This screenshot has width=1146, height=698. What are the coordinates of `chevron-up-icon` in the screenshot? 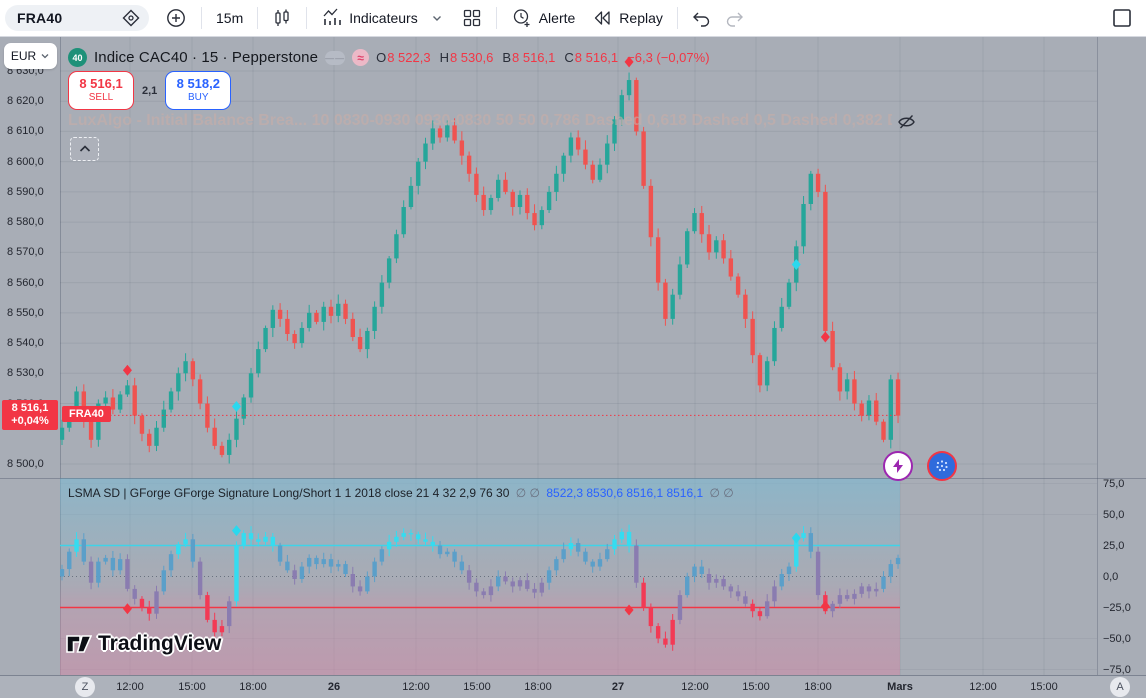 It's located at (84, 148).